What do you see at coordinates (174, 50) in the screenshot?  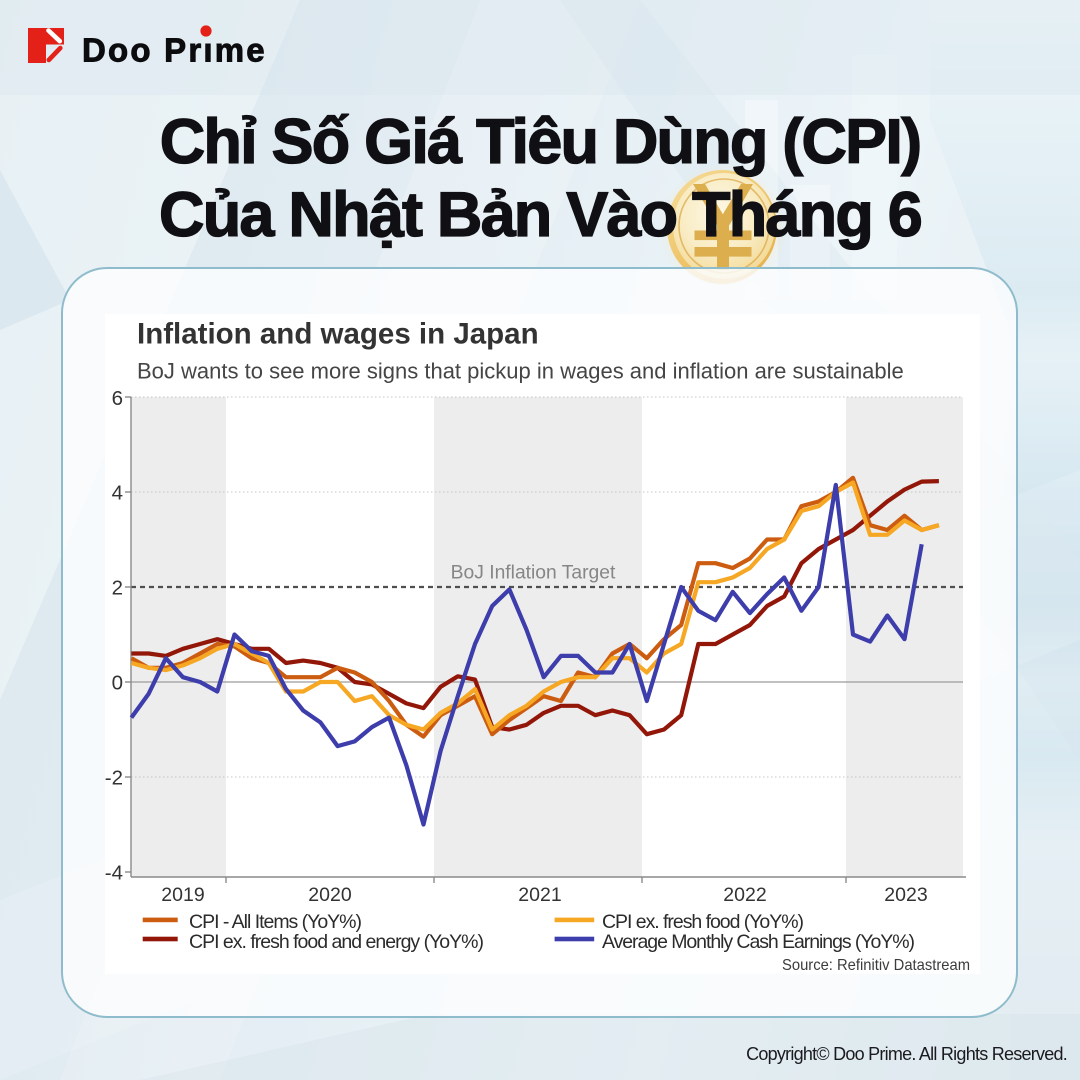 I see `svg-text: Doo Prıme` at bounding box center [174, 50].